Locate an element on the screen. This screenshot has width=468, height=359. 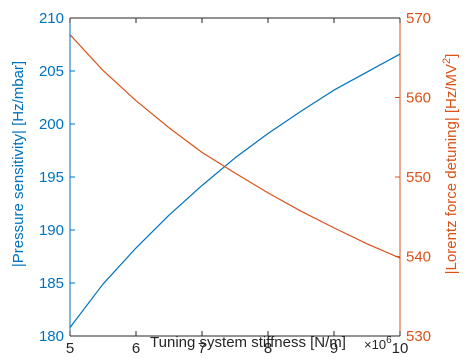
left-y-axis: 180 185 190 195 200 205 210 is located at coordinates (57, 177).